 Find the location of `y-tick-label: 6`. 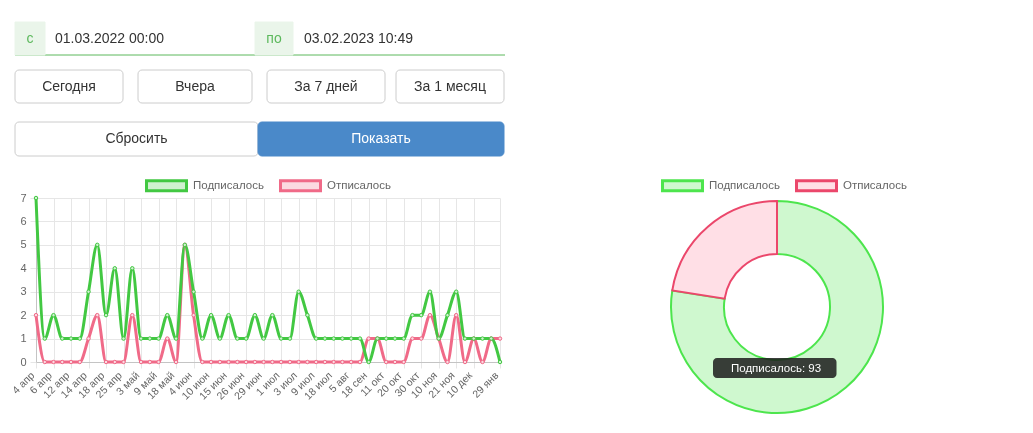

y-tick-label: 6 is located at coordinates (23, 220).